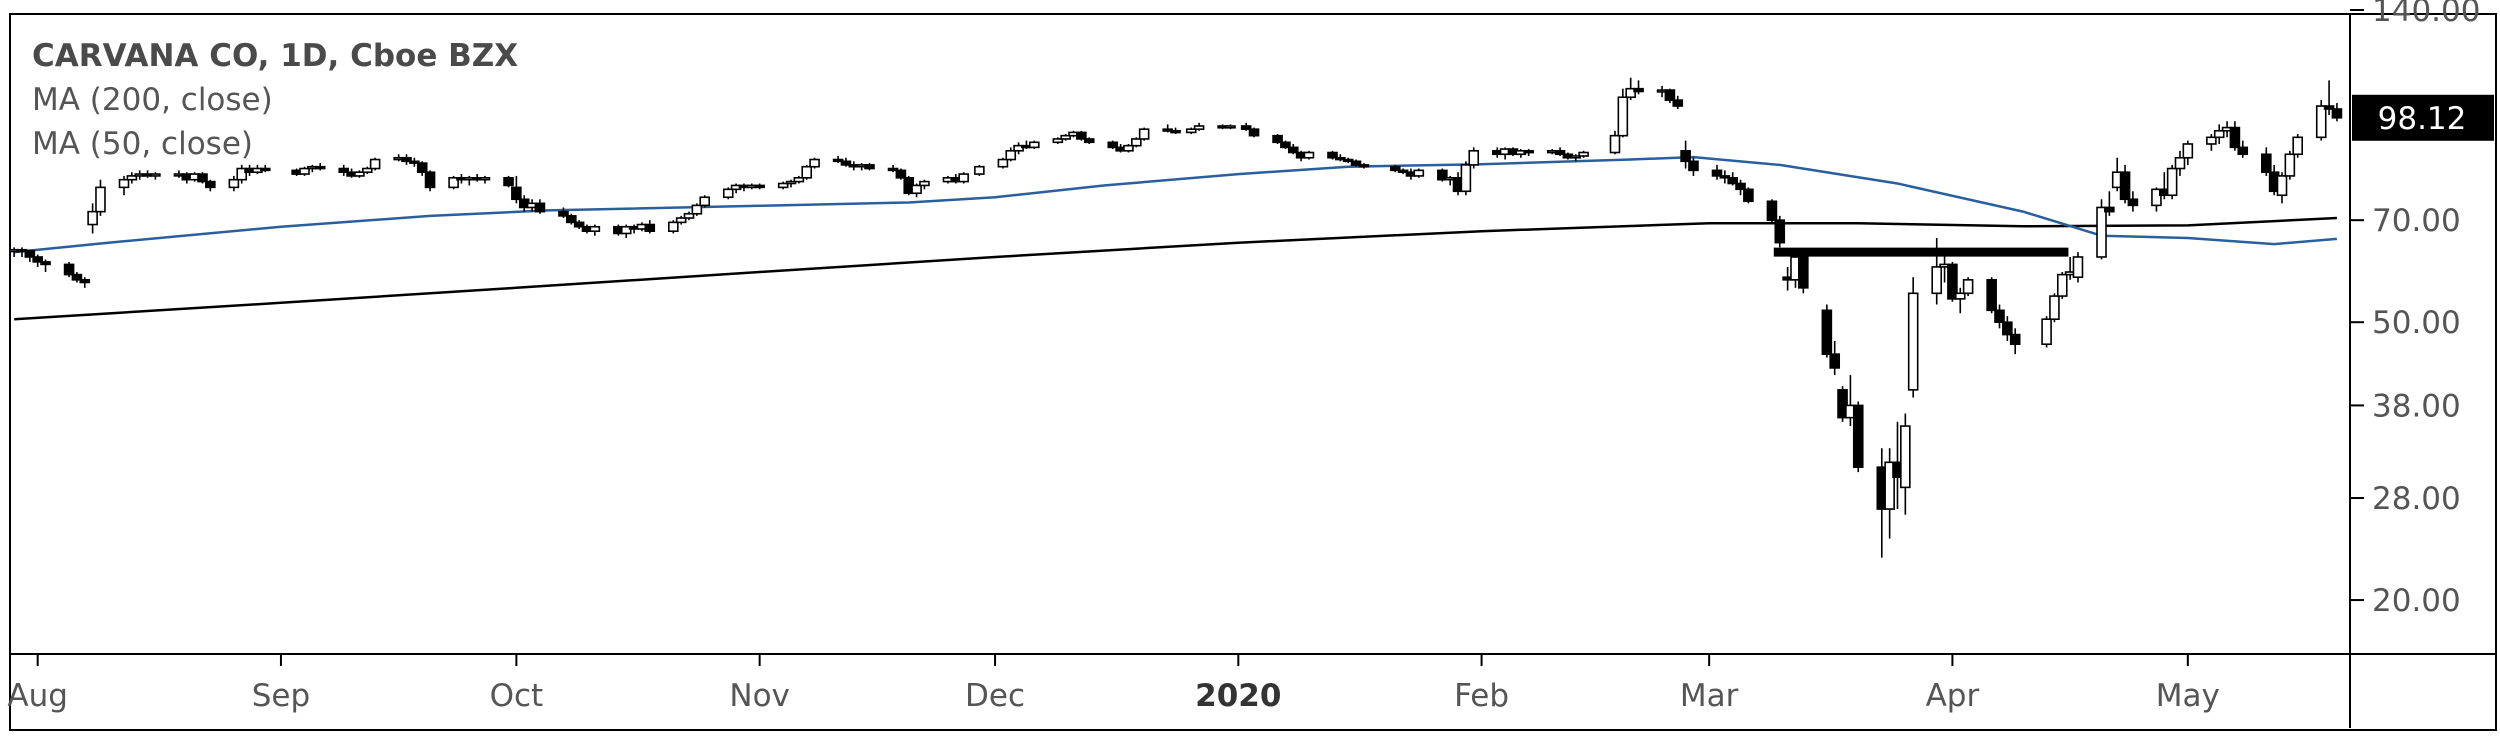 The height and width of the screenshot is (751, 2500). What do you see at coordinates (1175, 268) in the screenshot?
I see `ma200-line` at bounding box center [1175, 268].